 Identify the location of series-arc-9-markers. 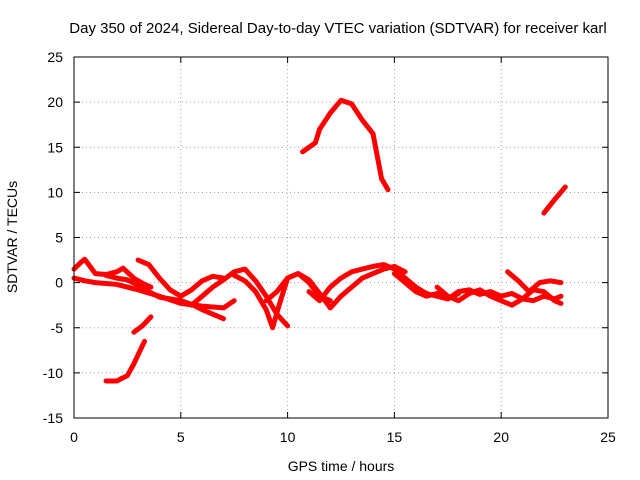
(477, 287).